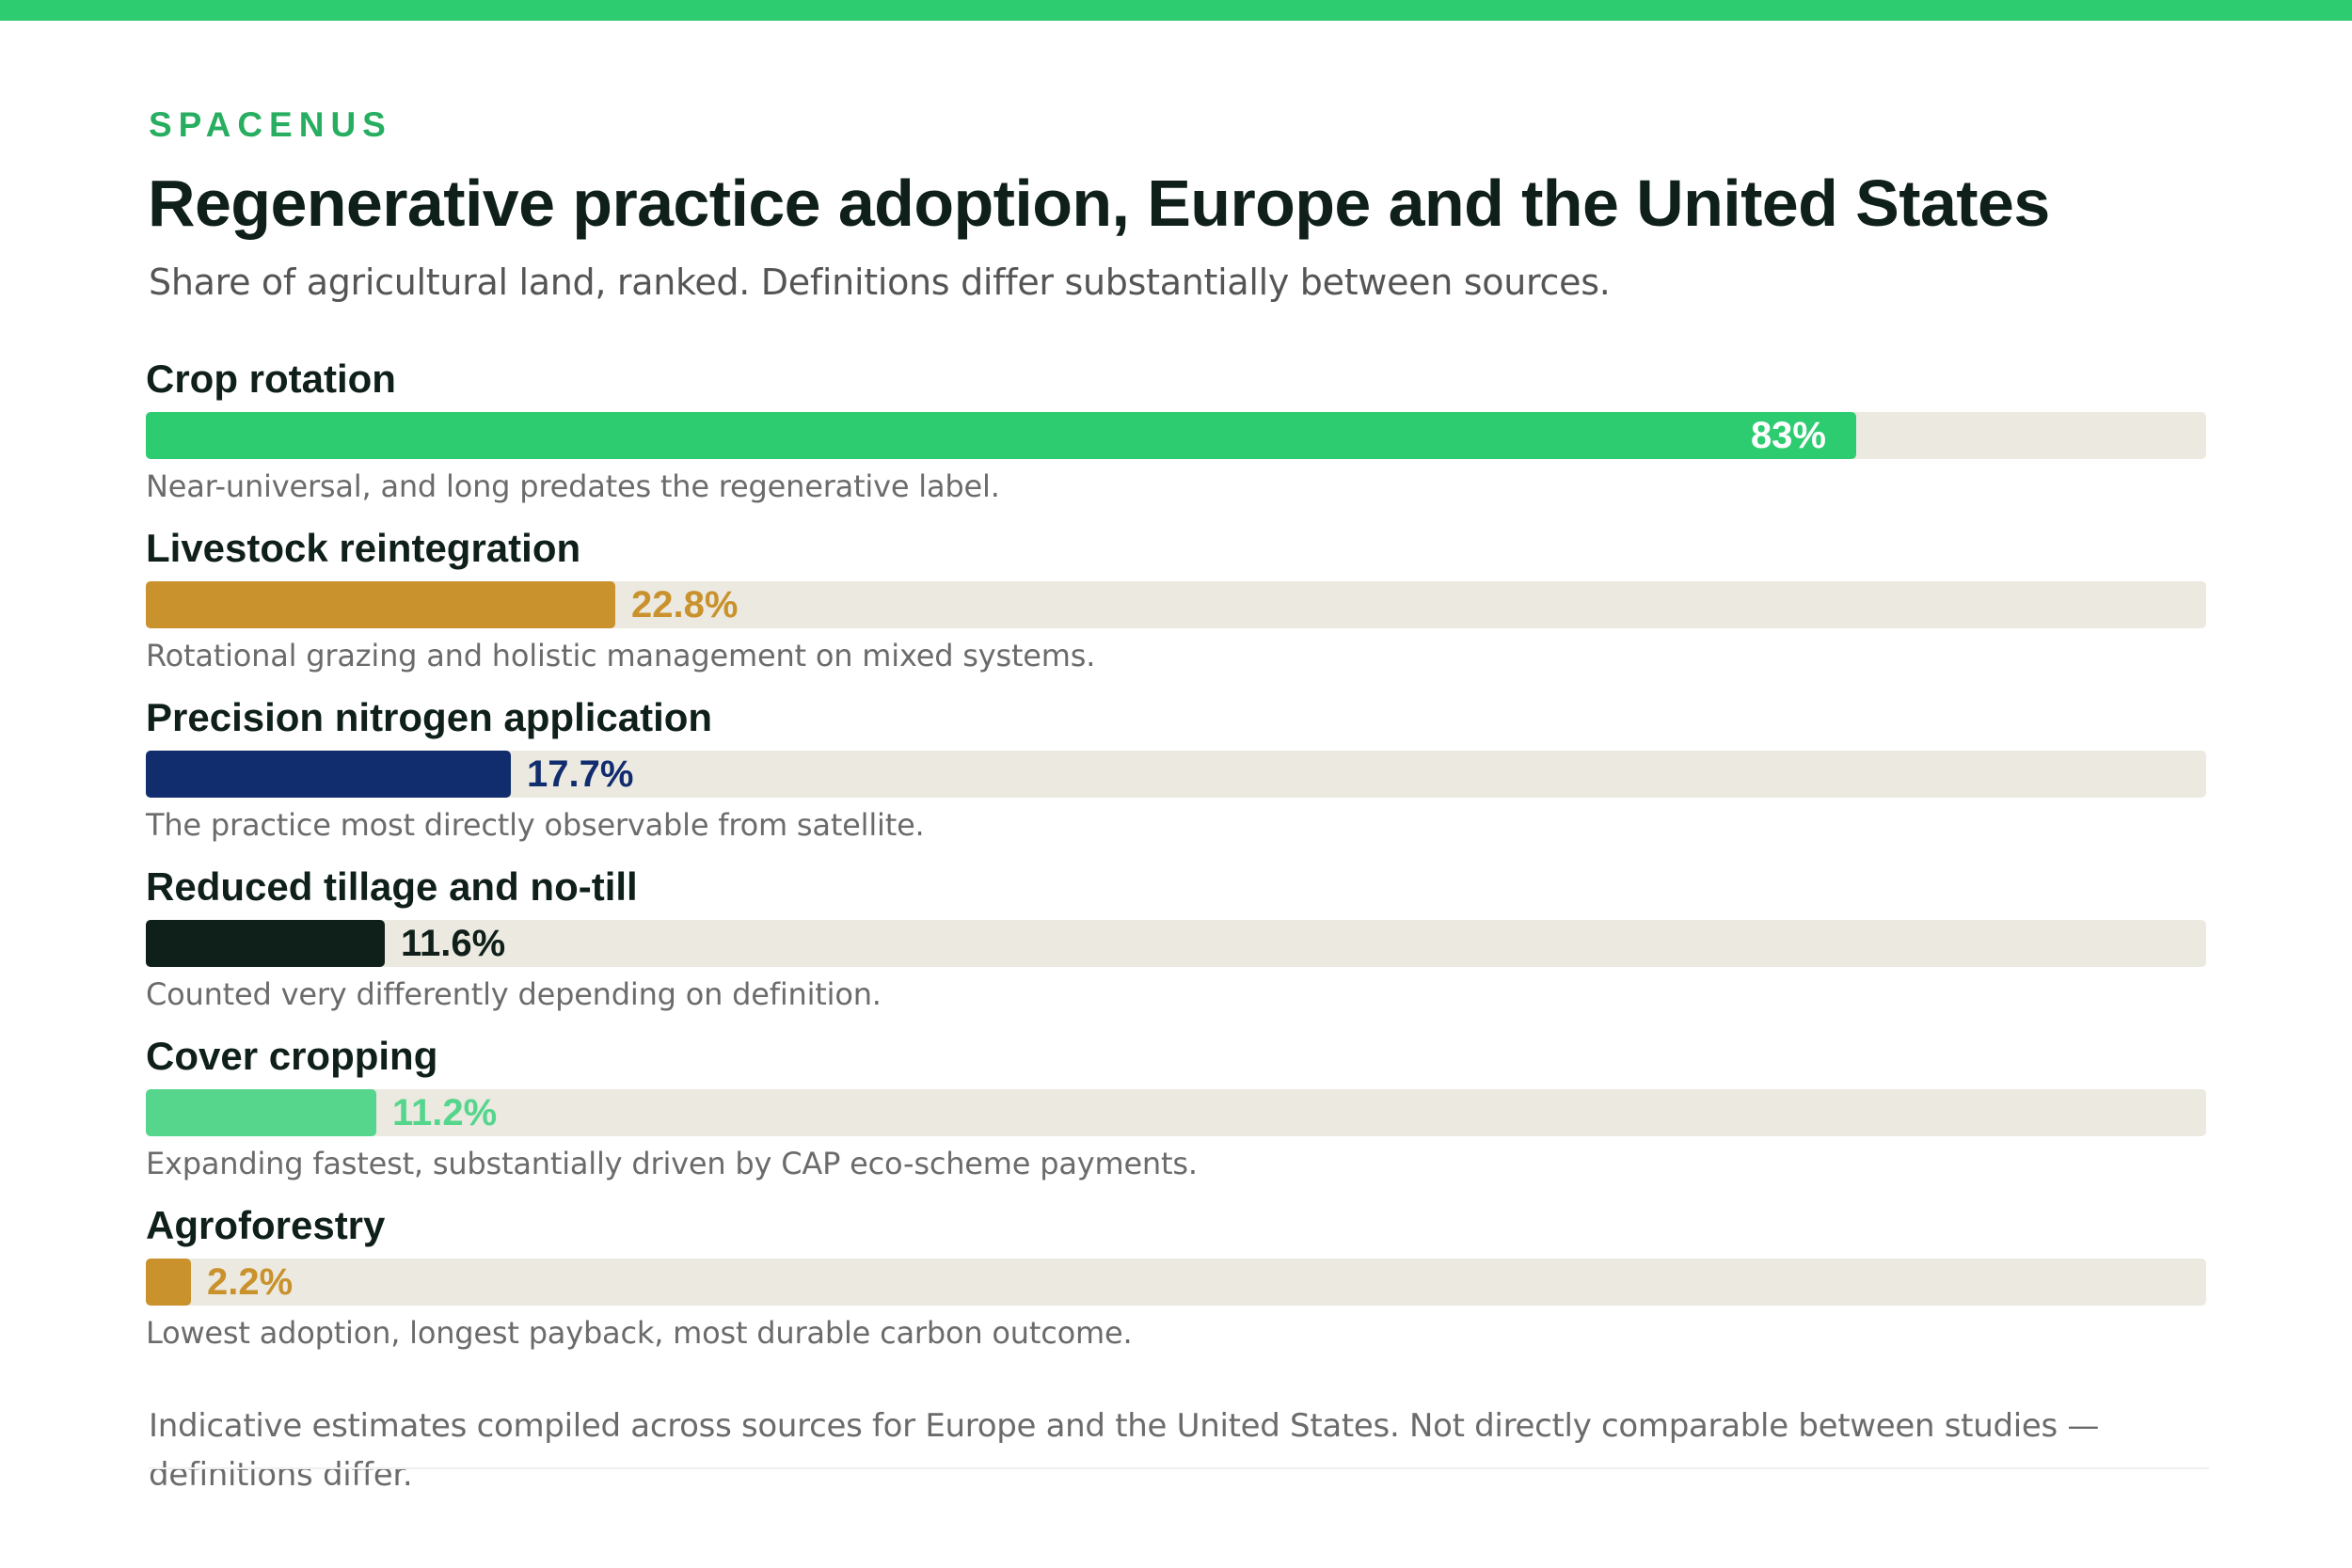  Describe the element at coordinates (1176, 10) in the screenshot. I see `top-accent-bar` at that location.